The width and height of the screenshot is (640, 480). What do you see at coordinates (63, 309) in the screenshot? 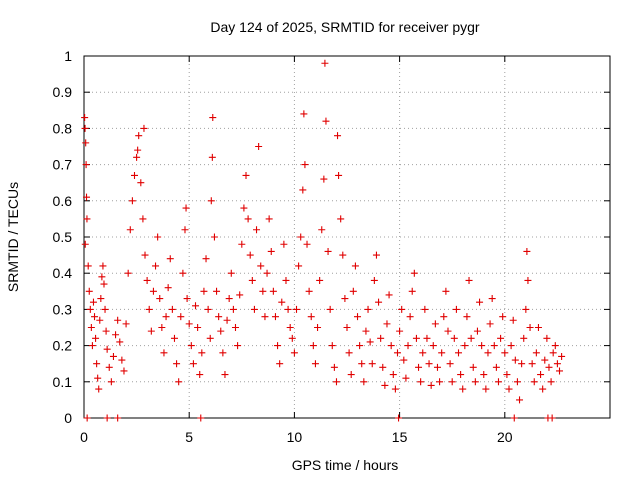
I see `y-tick-label: 0.3` at bounding box center [63, 309].